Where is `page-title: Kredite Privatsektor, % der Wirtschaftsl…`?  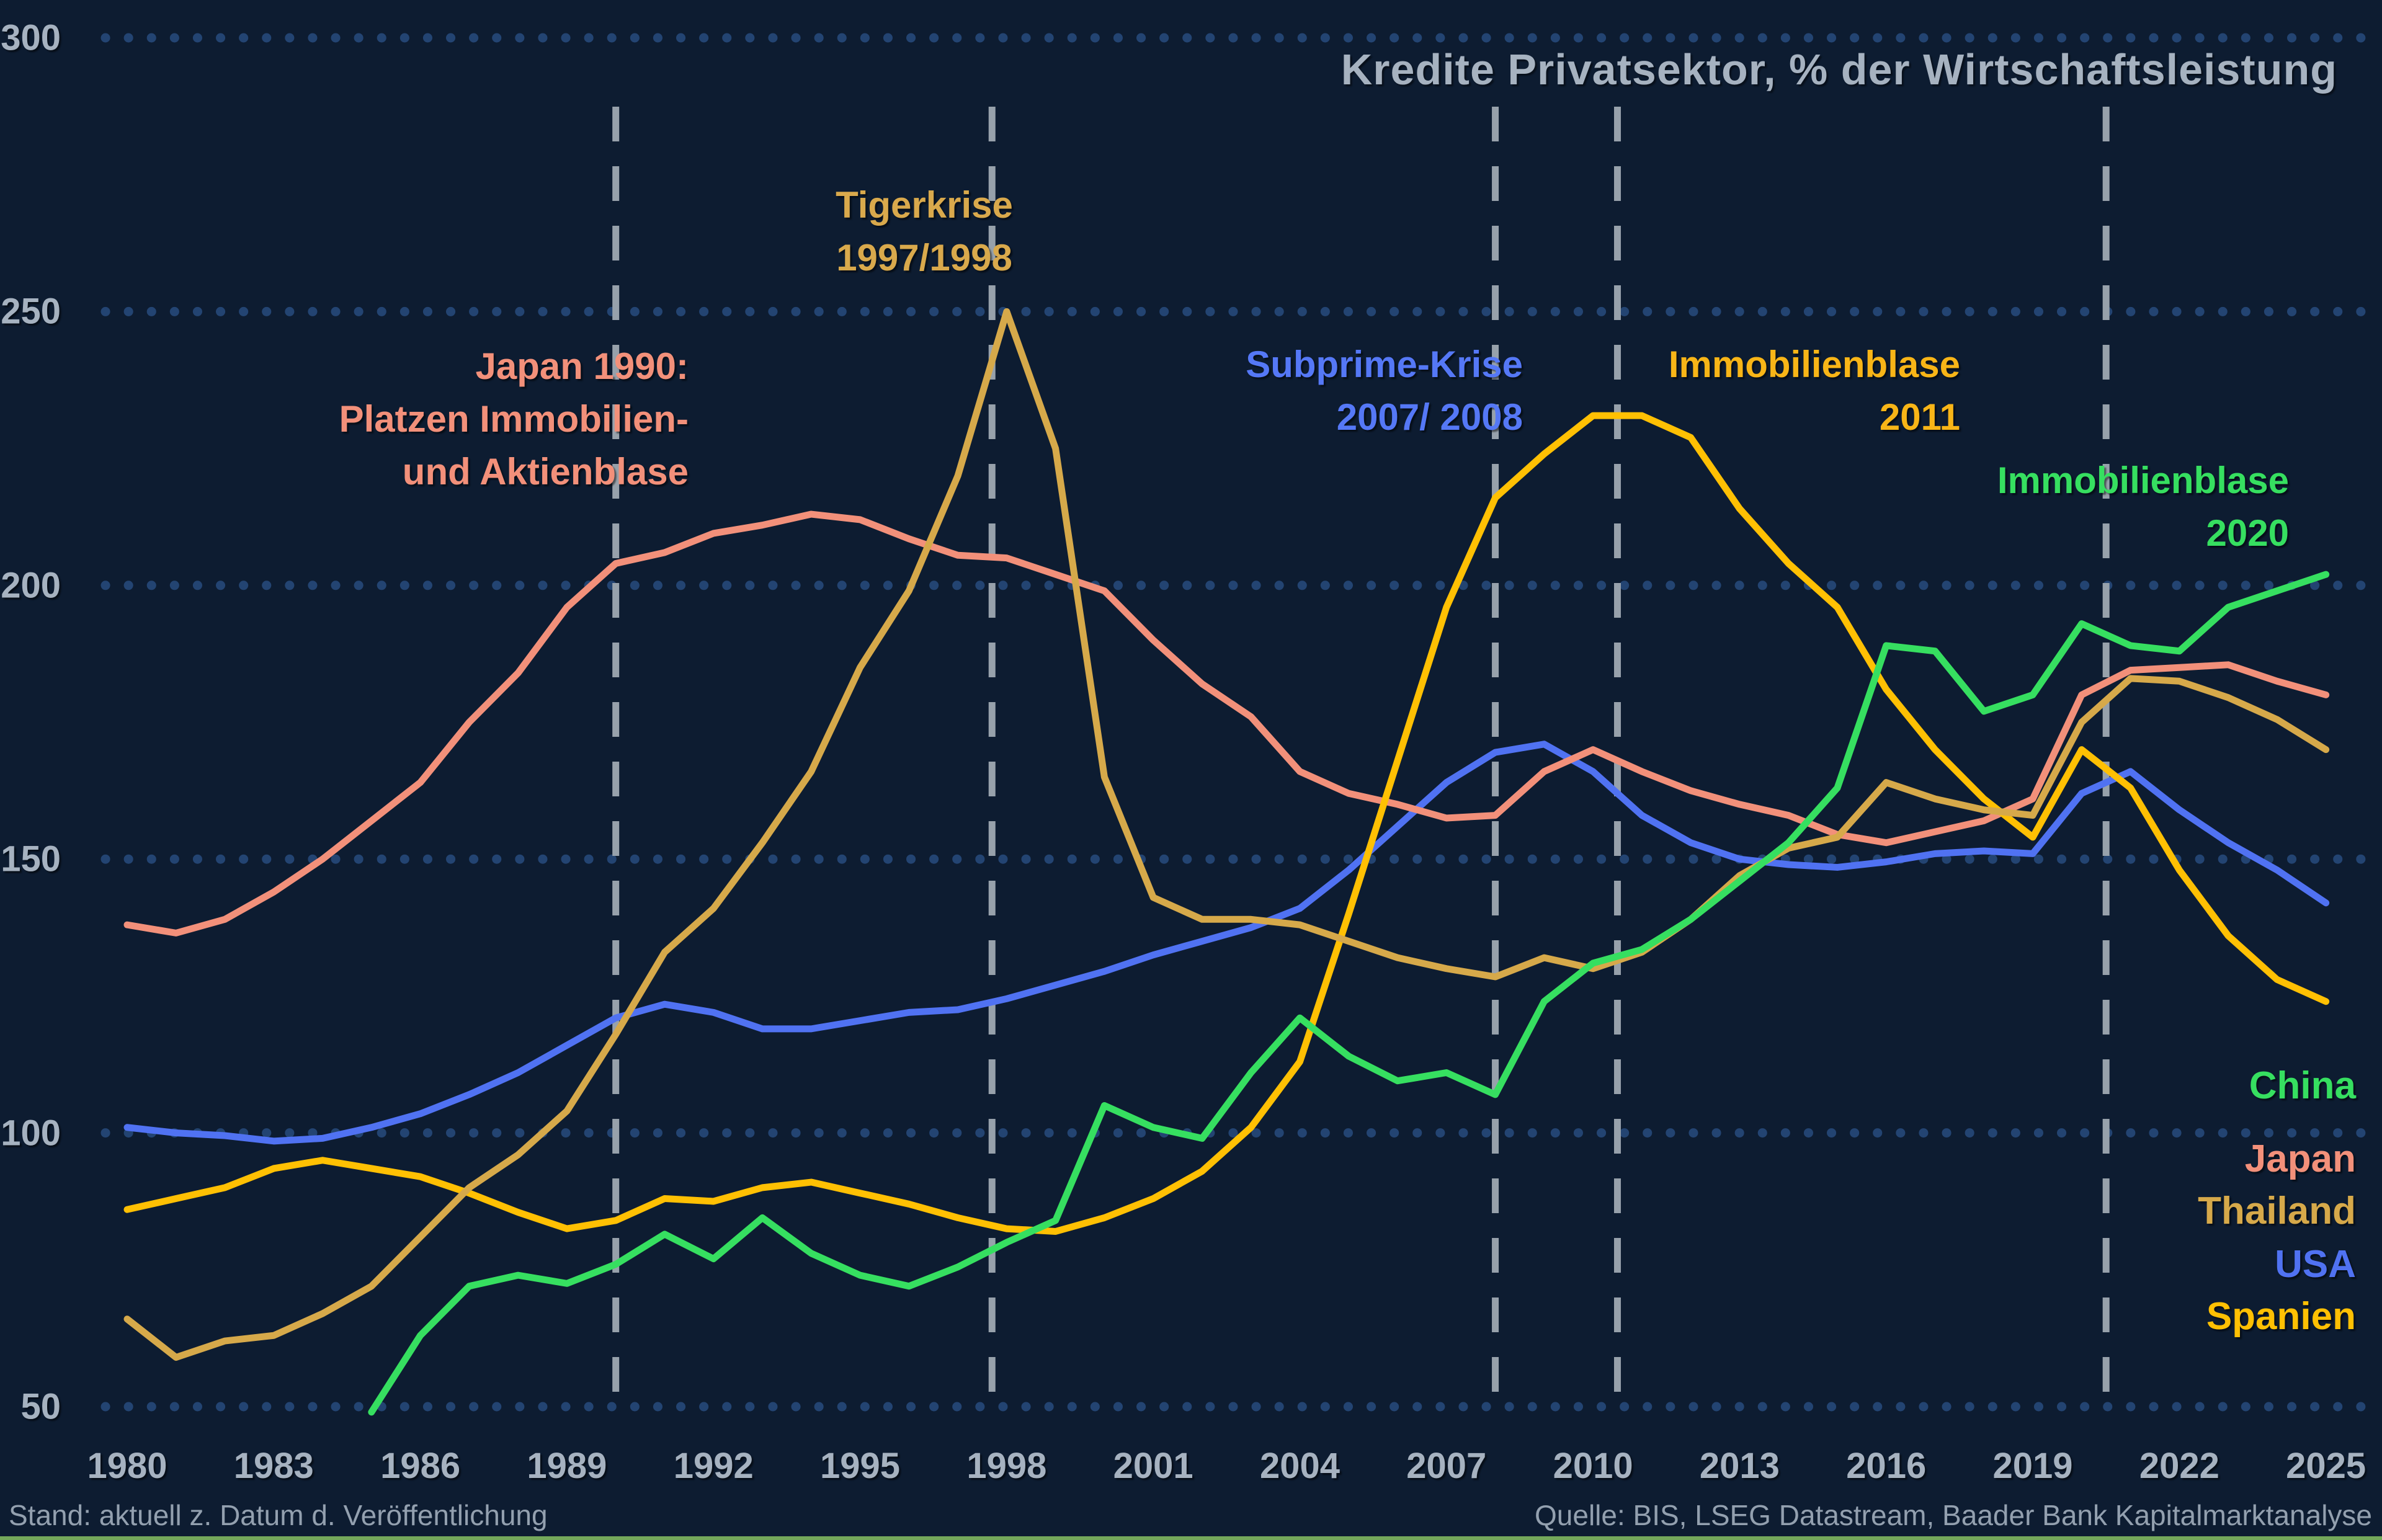 page-title: Kredite Privatsektor, % der Wirtschaftsl… is located at coordinates (1839, 70).